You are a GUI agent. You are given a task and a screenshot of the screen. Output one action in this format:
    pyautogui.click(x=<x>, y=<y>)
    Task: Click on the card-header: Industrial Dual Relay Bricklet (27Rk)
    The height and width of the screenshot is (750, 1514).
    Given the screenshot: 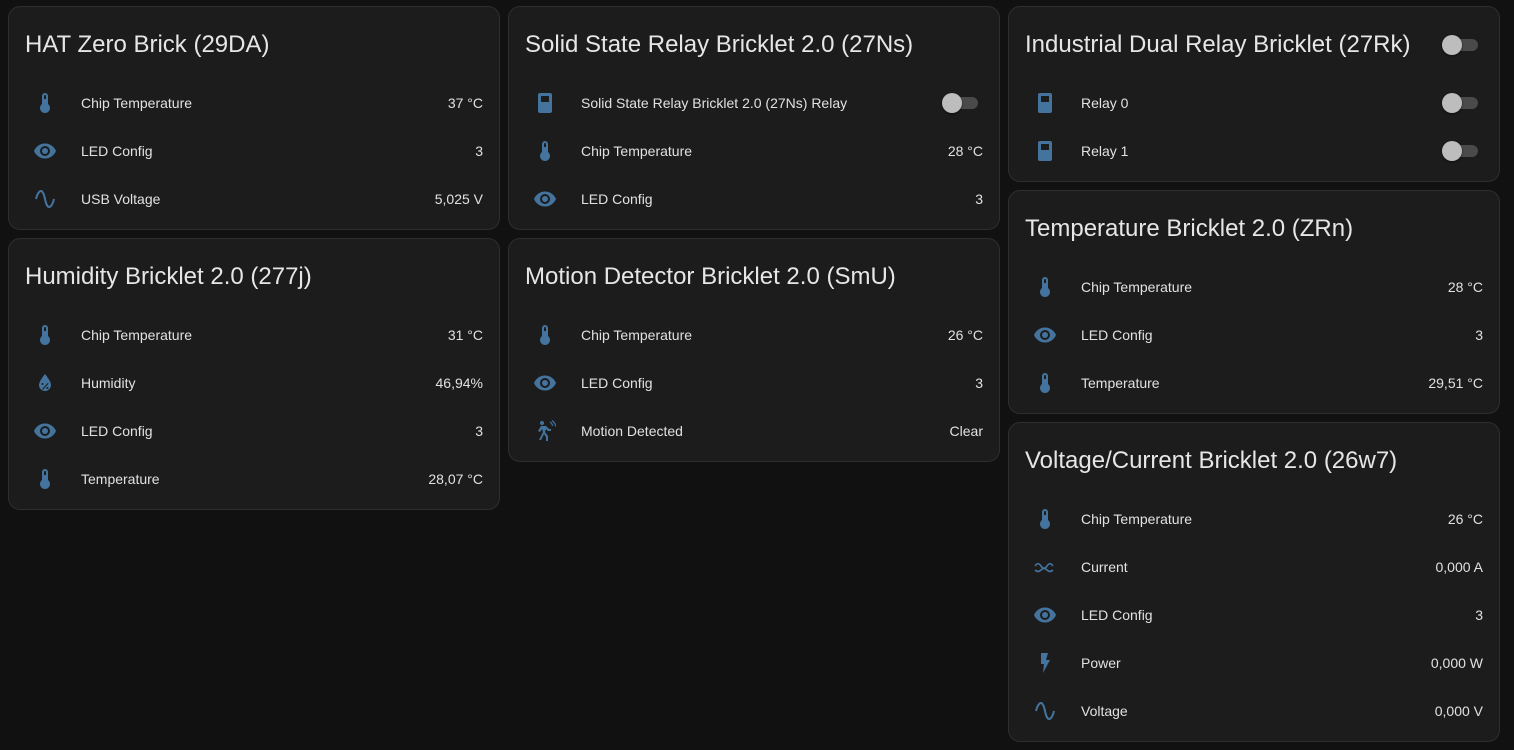 What is the action you would take?
    pyautogui.click(x=1254, y=43)
    